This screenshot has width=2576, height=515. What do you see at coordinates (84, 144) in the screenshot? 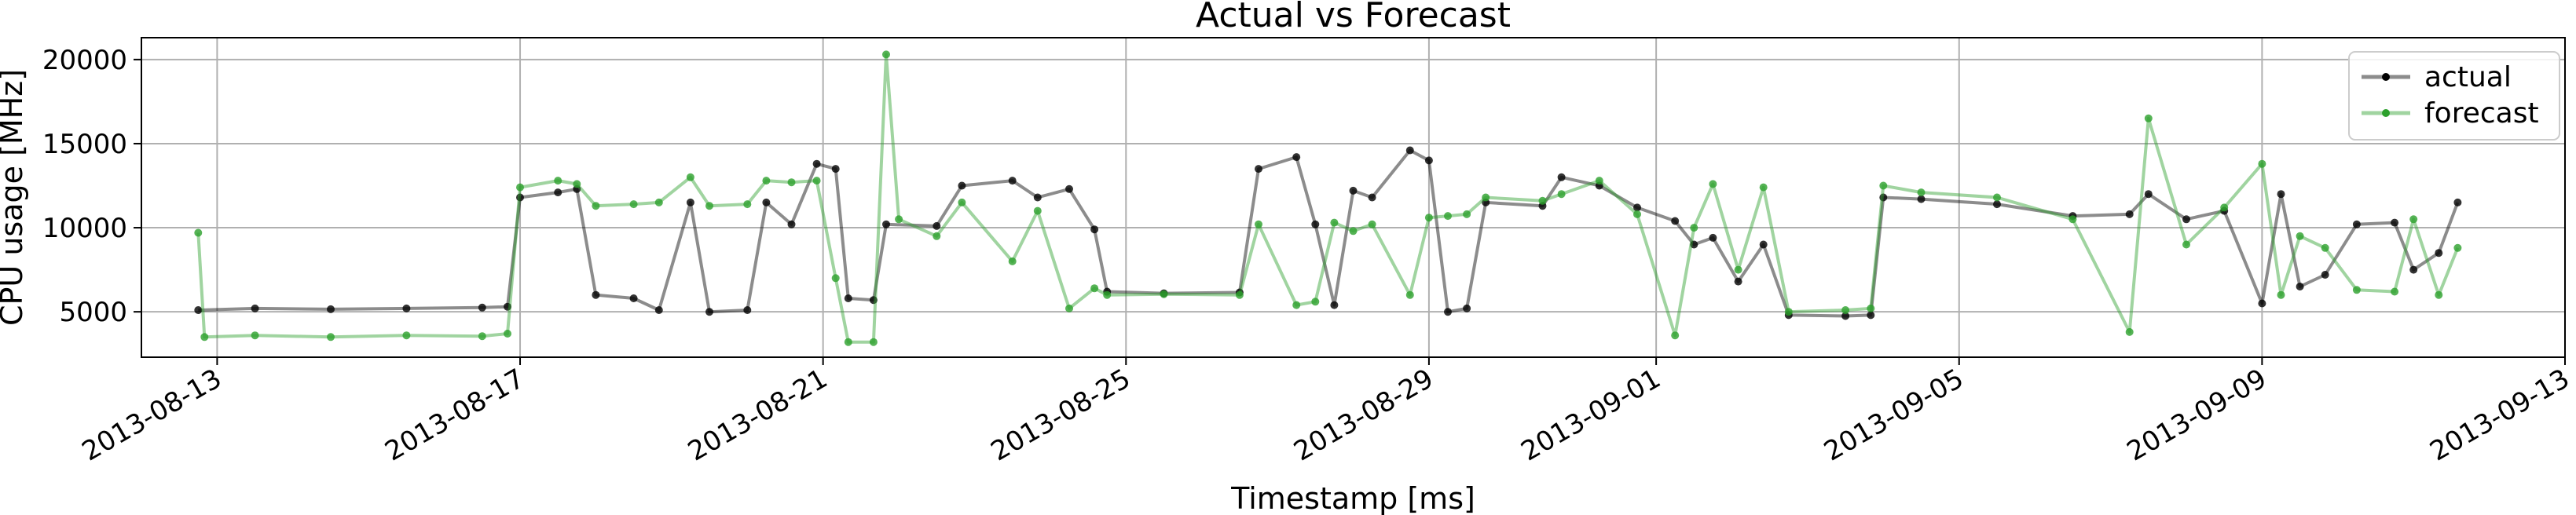
I see `y-tick-label: 15000` at bounding box center [84, 144].